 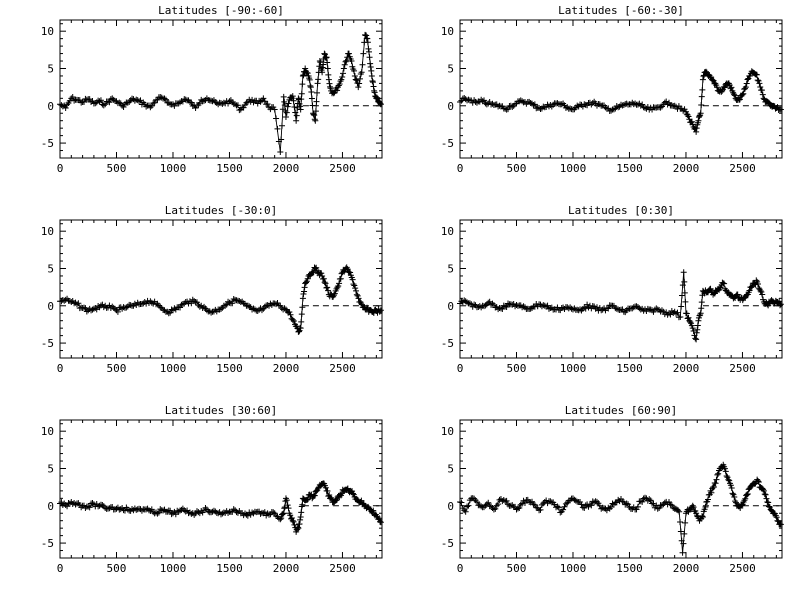 What do you see at coordinates (620, 508) in the screenshot?
I see `series-line` at bounding box center [620, 508].